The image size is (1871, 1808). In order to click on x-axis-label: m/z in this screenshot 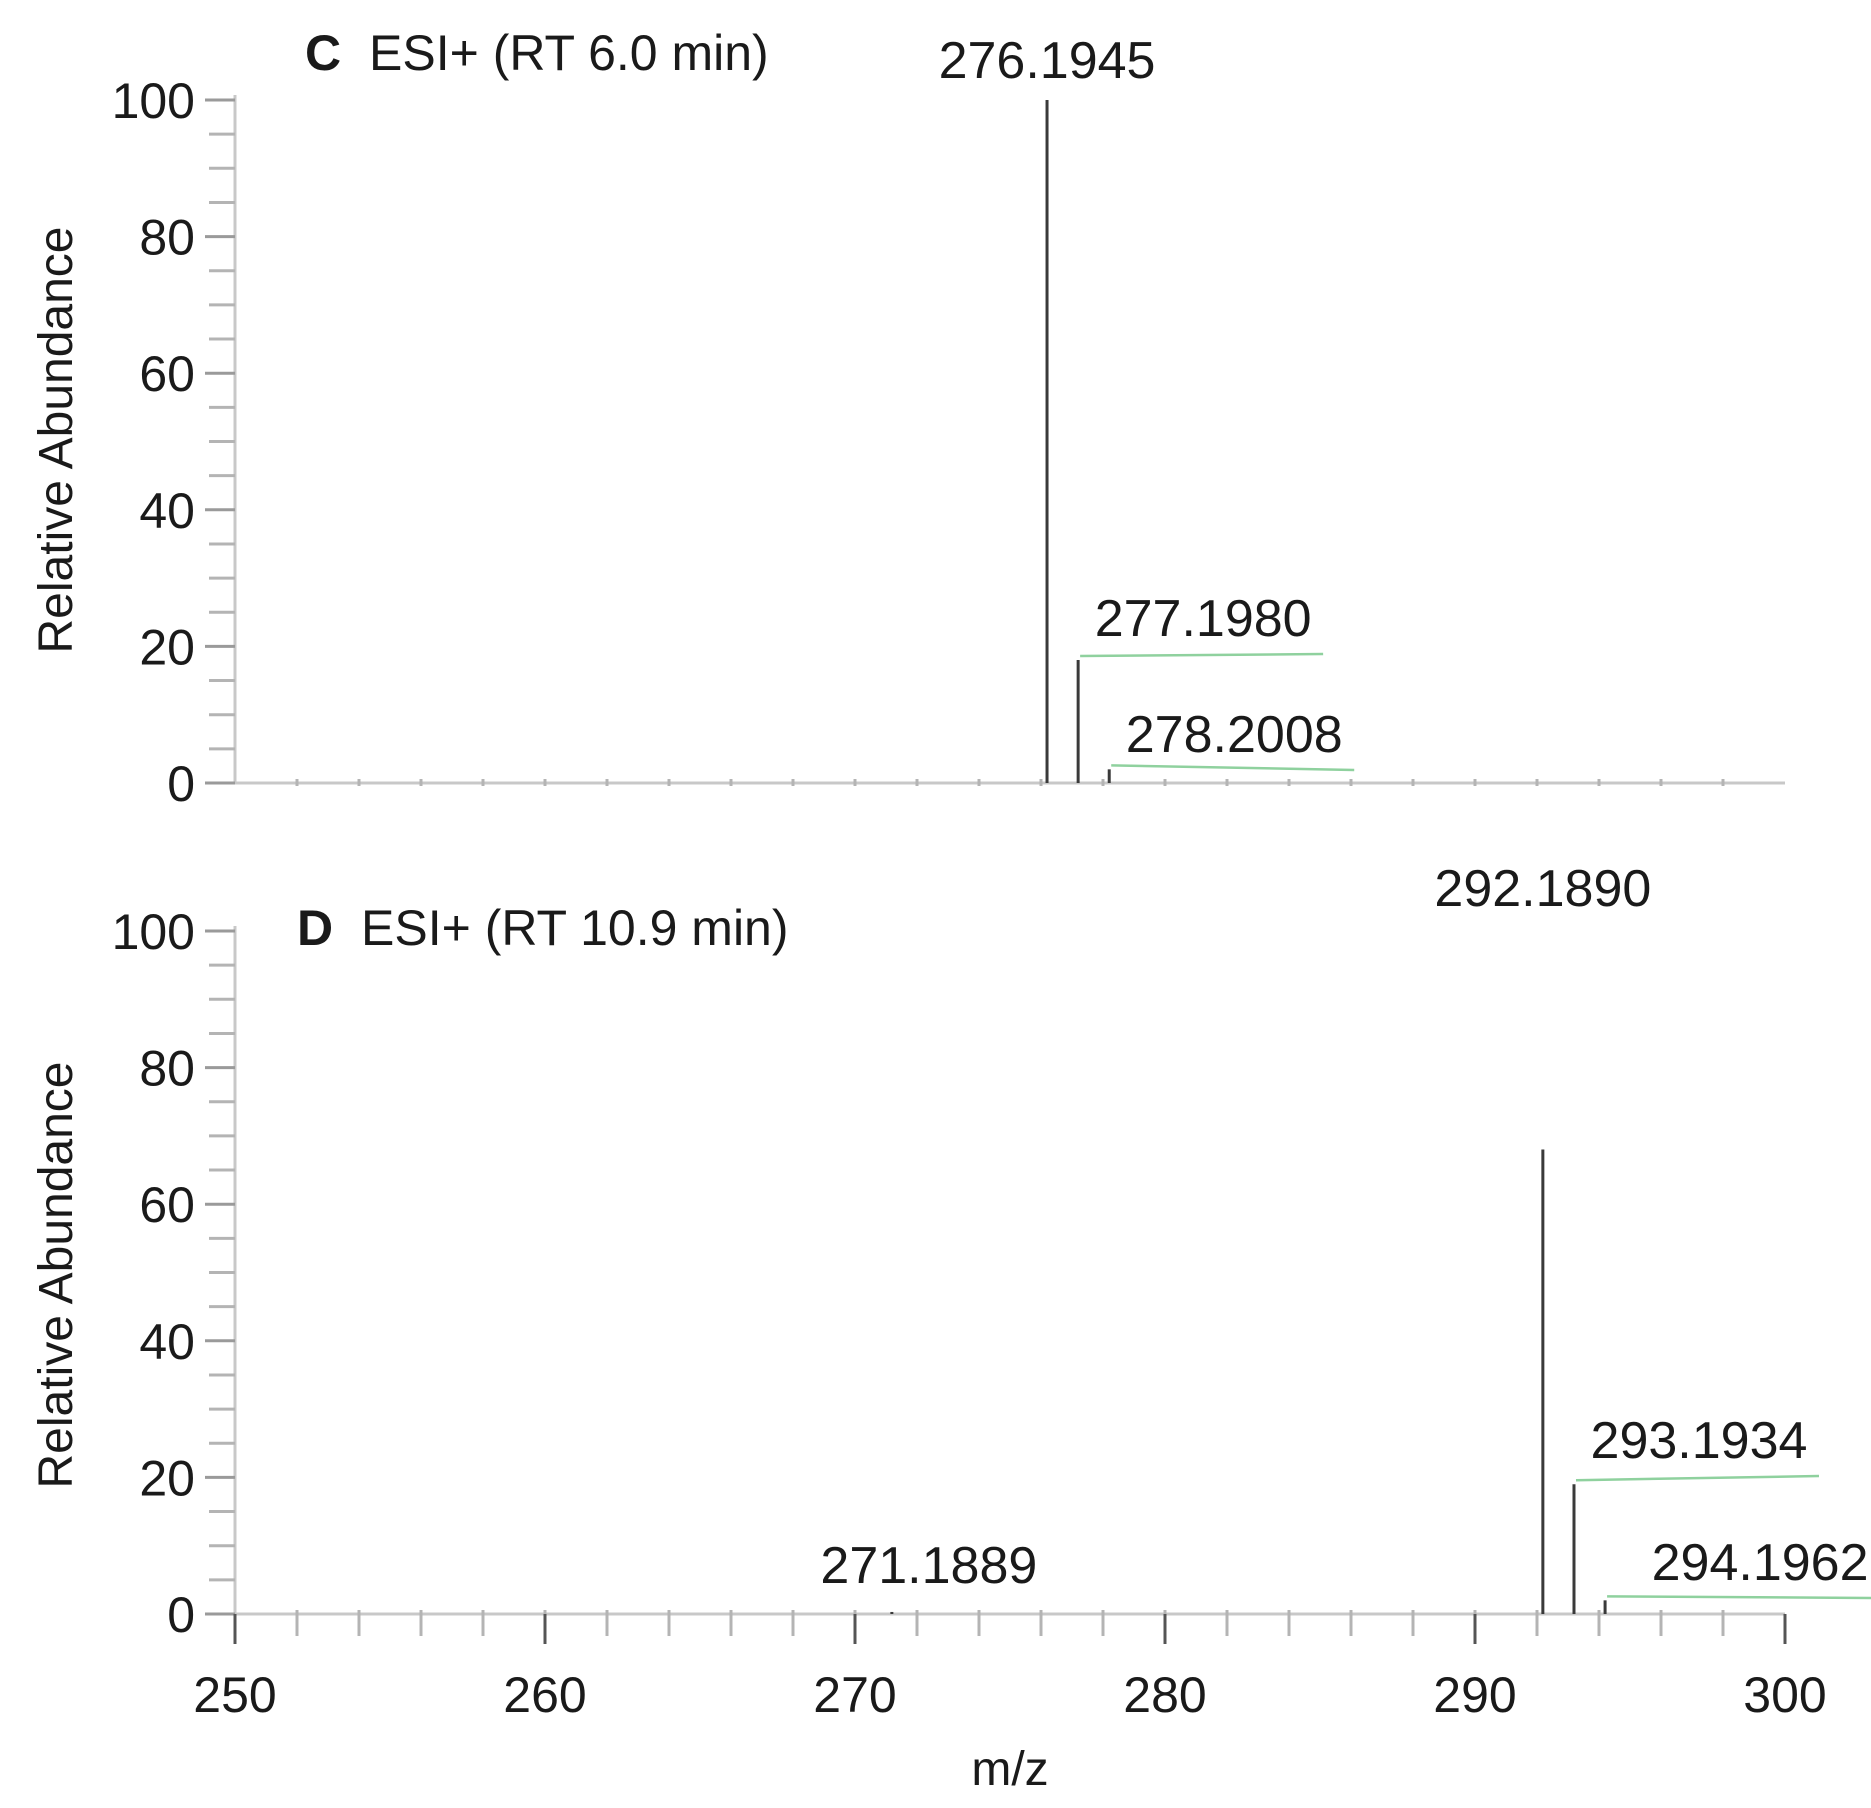, I will do `click(1009, 1769)`.